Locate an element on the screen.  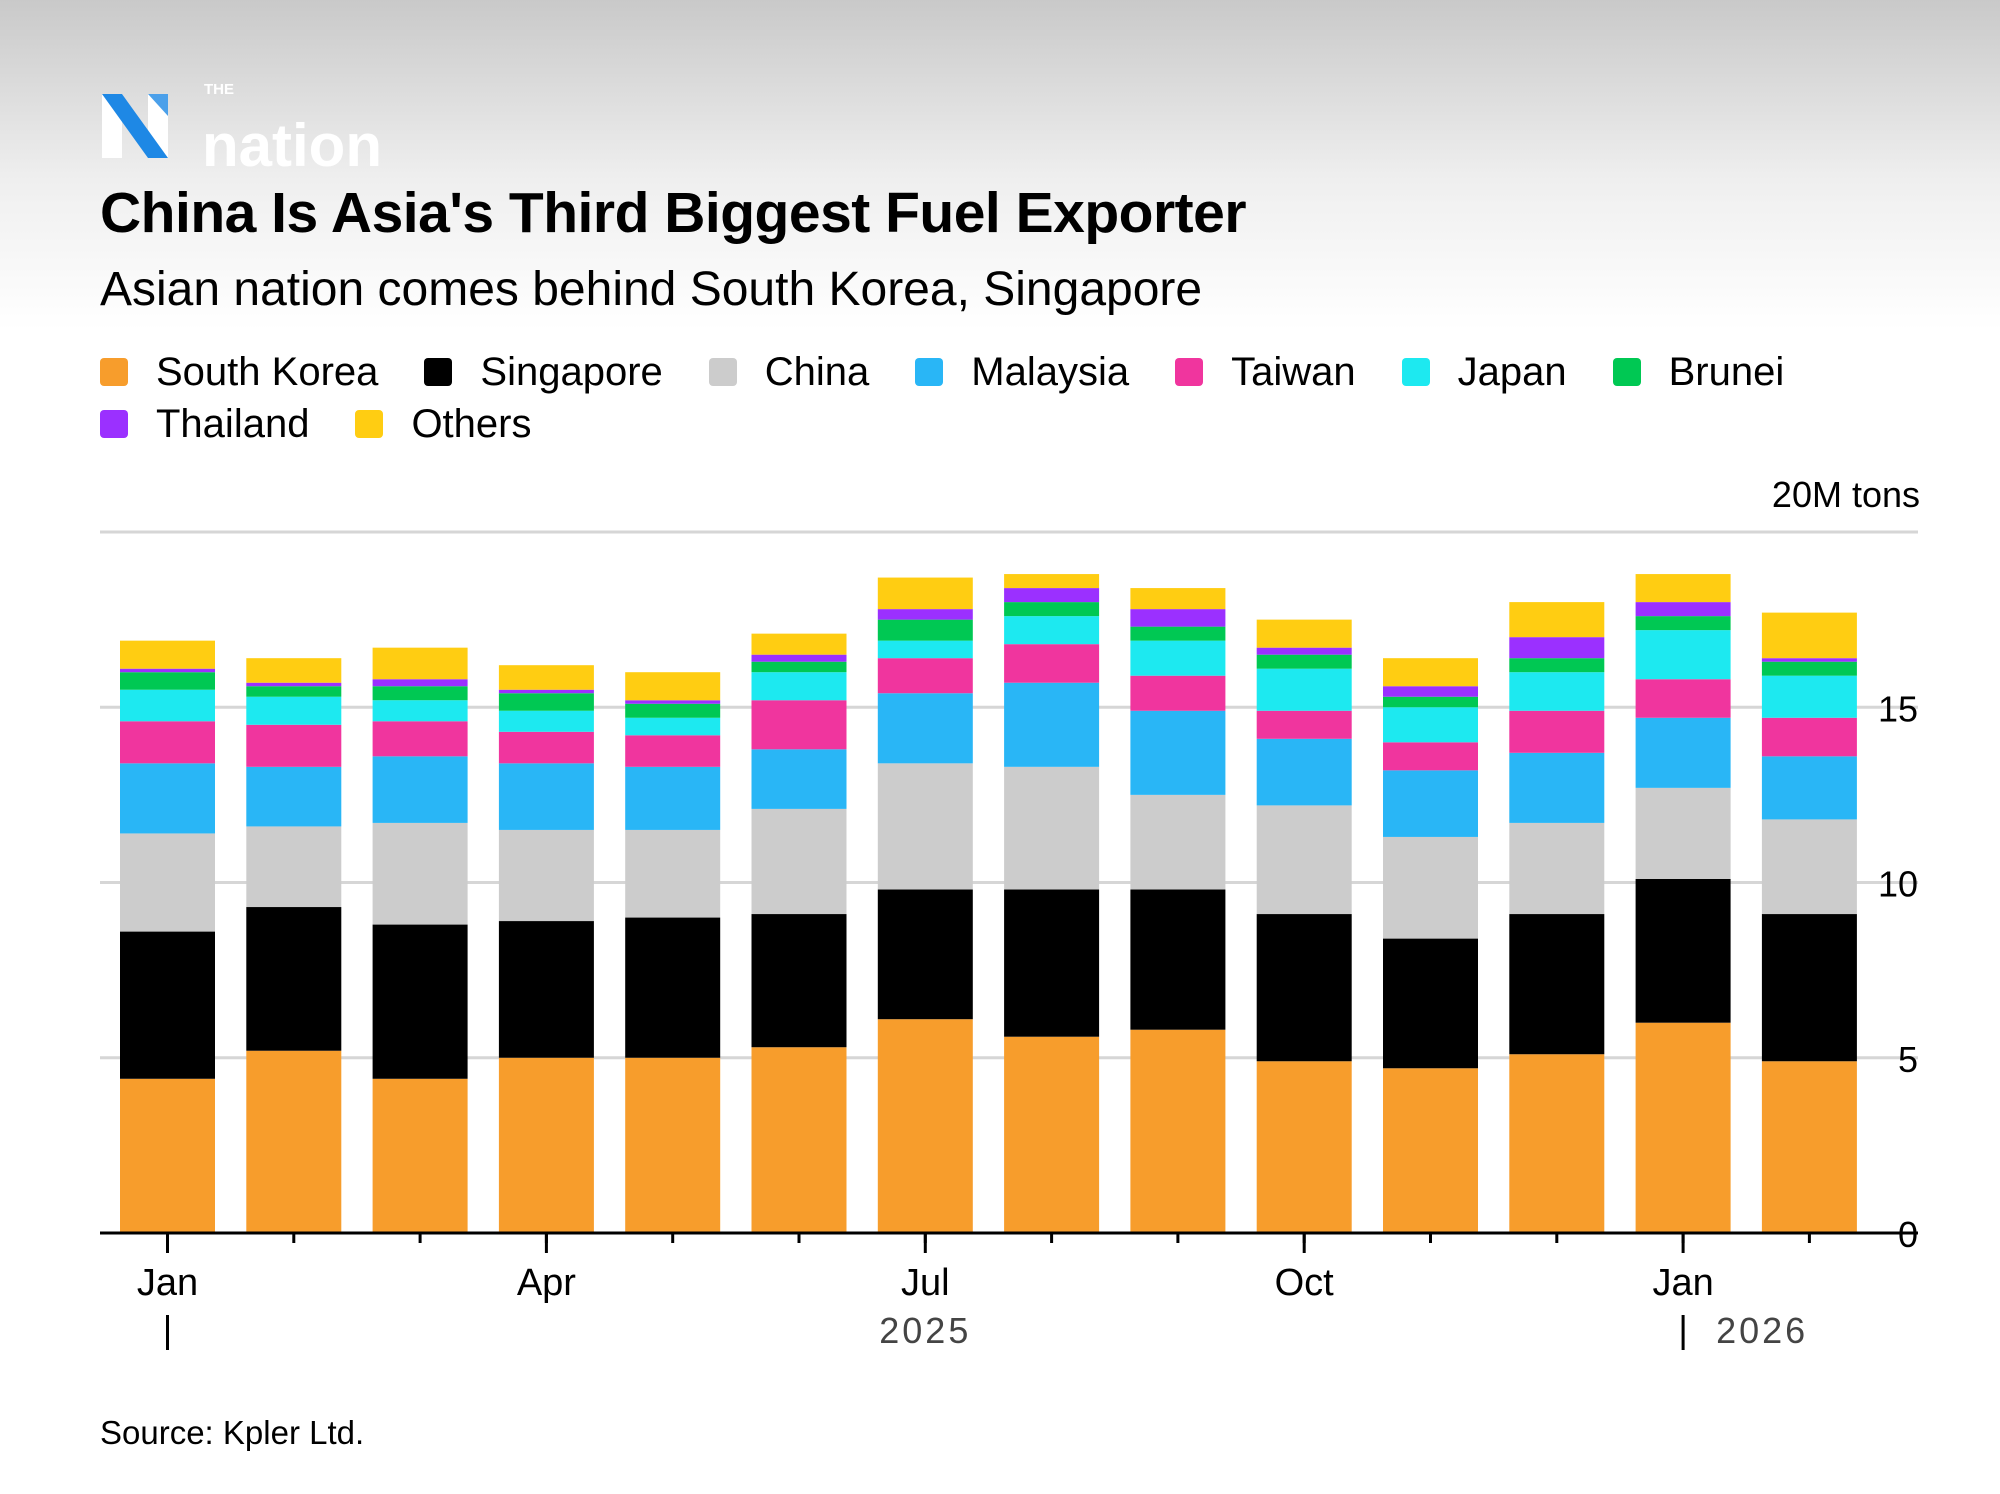
legend-label: Brunei is located at coordinates (1726, 371).